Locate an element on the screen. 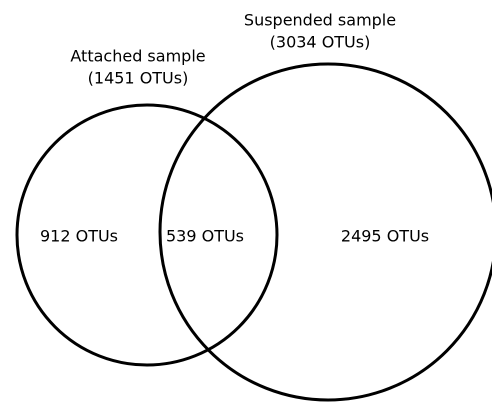  set-count: (3034 OTUs) is located at coordinates (320, 42).